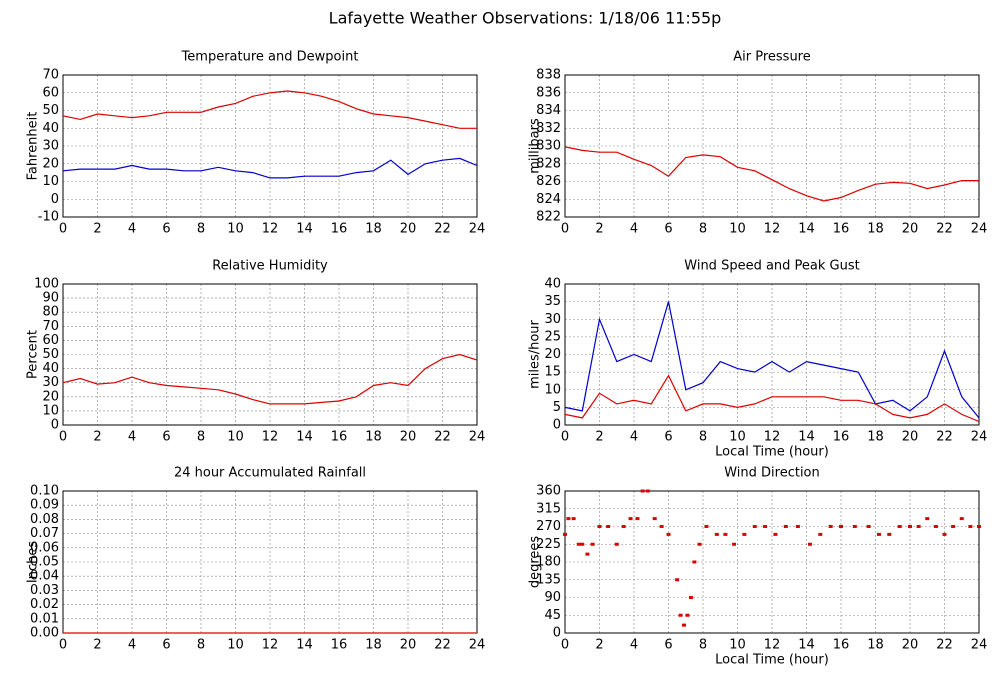  Describe the element at coordinates (270, 473) in the screenshot. I see `chart-title: 24 hour Accumulated Rainfall` at that location.